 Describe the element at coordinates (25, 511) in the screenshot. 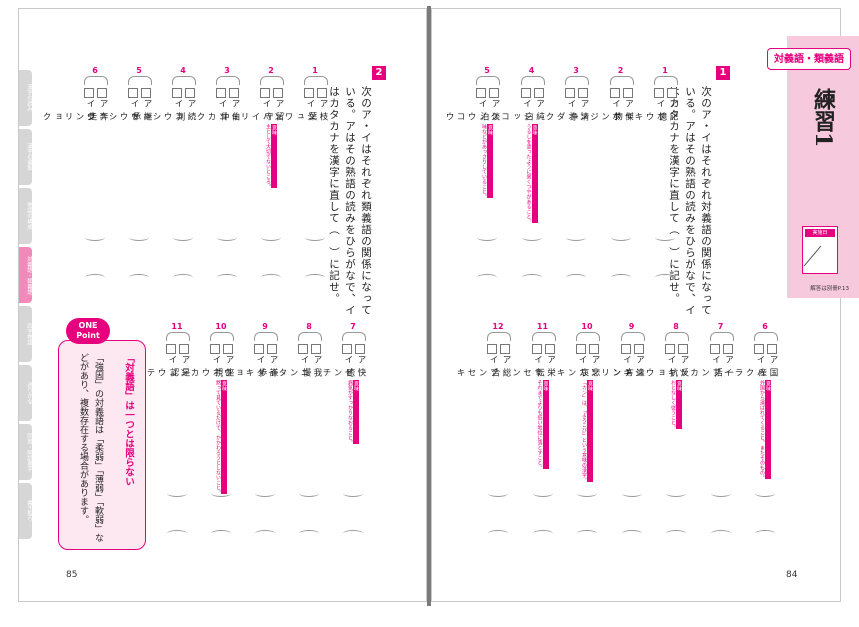

I see `side-tab: 書き取り` at that location.